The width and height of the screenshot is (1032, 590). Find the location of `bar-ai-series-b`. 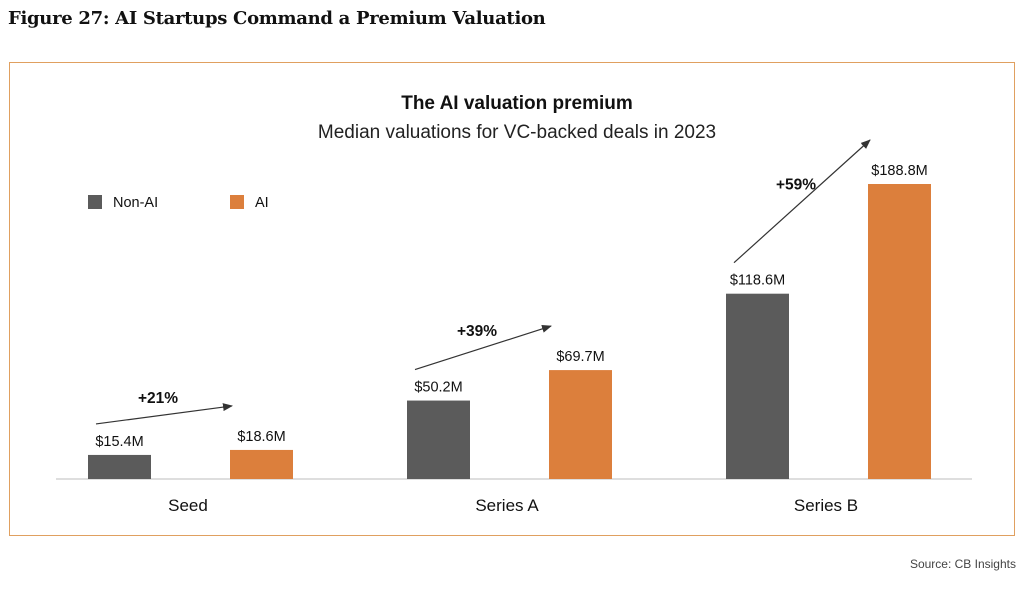

bar-ai-series-b is located at coordinates (899, 331).